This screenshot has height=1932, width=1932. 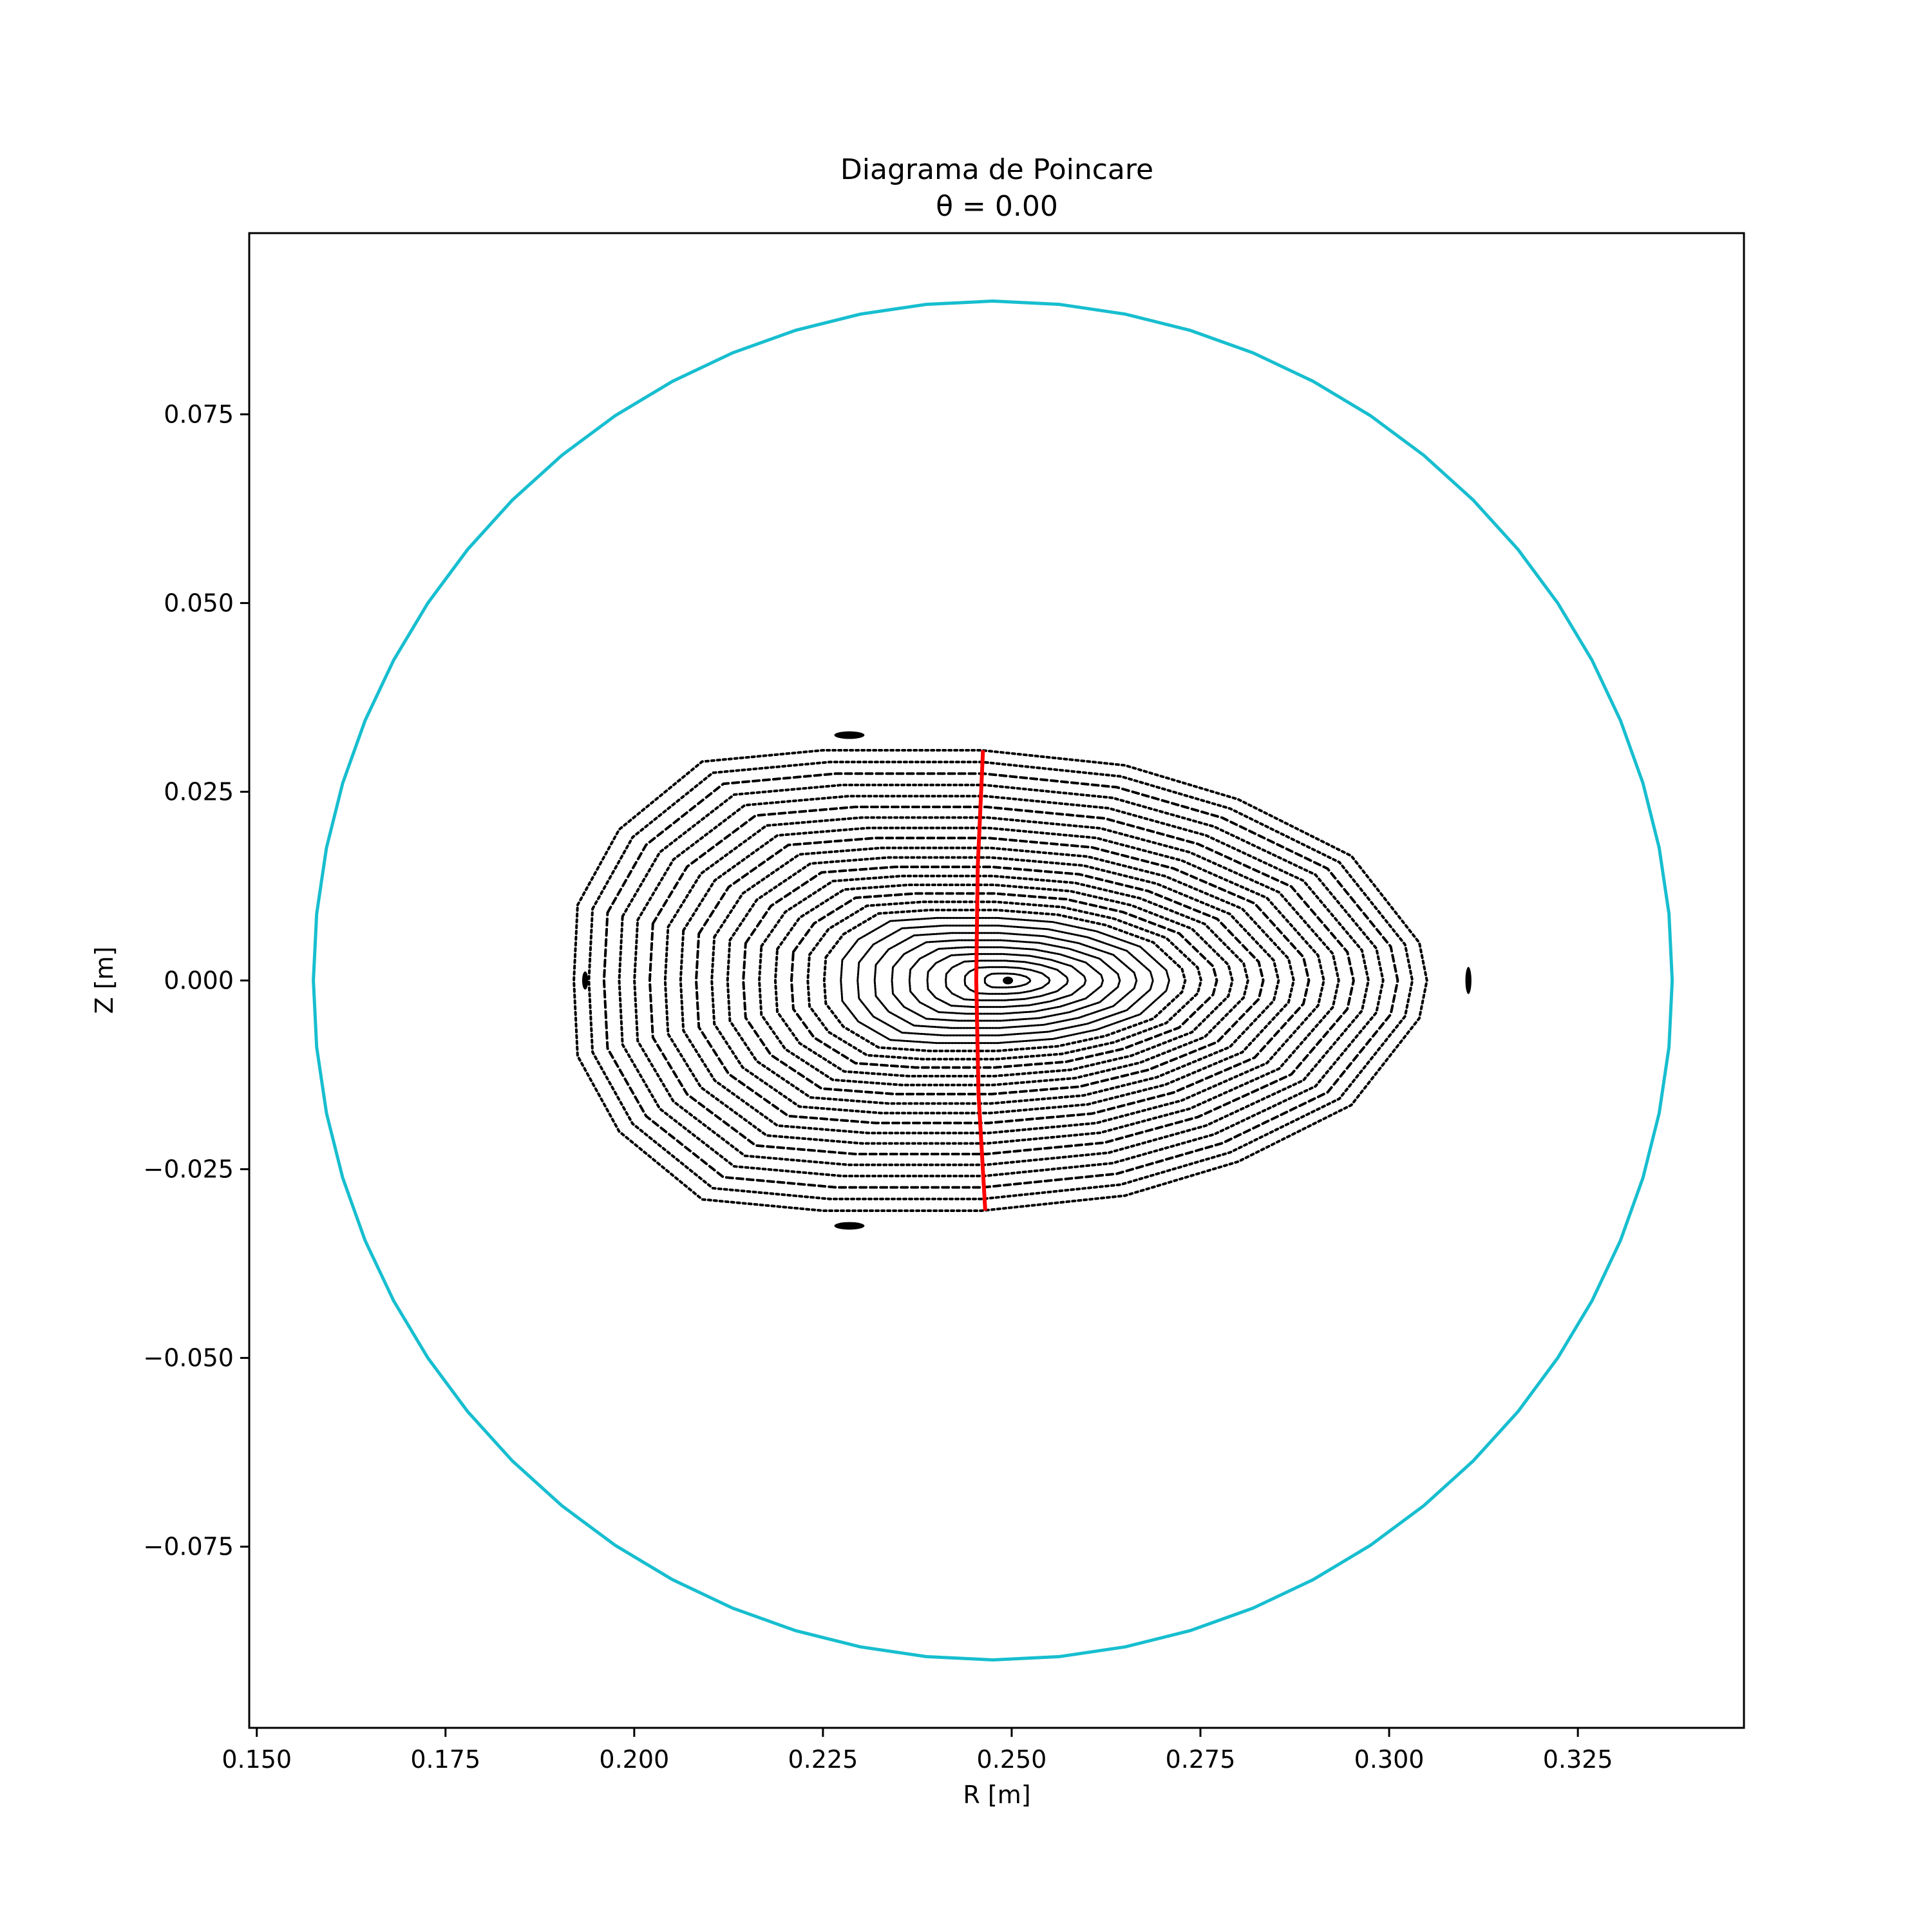 What do you see at coordinates (199, 414) in the screenshot?
I see `y-tick-label: 0.075` at bounding box center [199, 414].